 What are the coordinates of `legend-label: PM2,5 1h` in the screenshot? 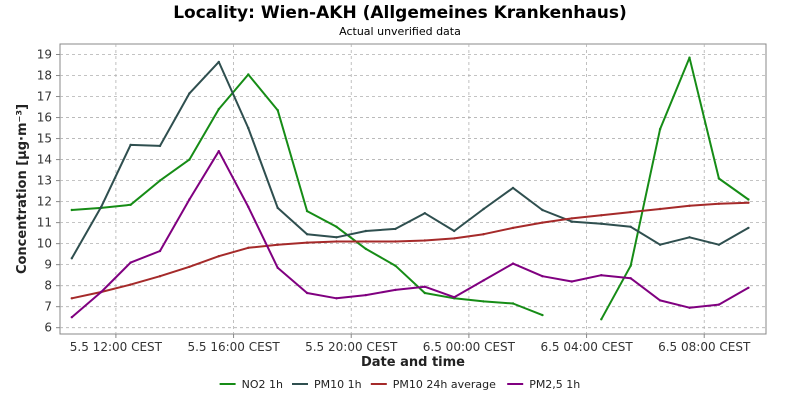 It's located at (554, 384).